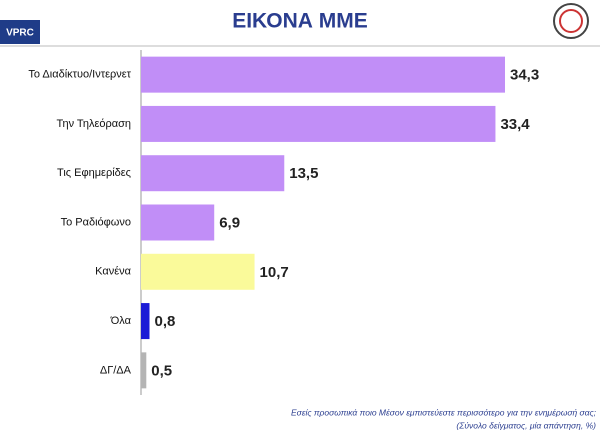  What do you see at coordinates (113, 272) in the screenshot?
I see `category-label: Κανένα` at bounding box center [113, 272].